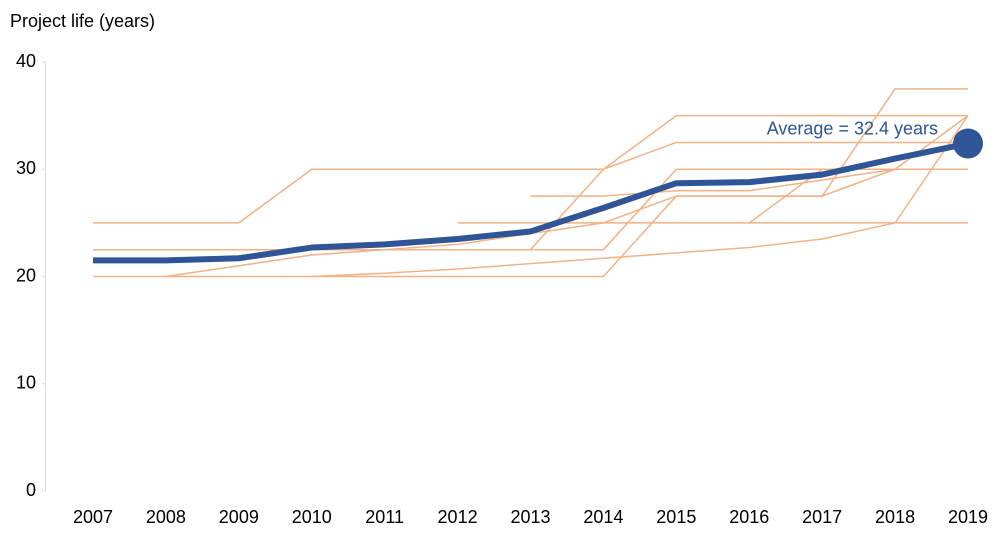 This screenshot has height=534, width=995. I want to click on y-tick-label: 40, so click(26, 61).